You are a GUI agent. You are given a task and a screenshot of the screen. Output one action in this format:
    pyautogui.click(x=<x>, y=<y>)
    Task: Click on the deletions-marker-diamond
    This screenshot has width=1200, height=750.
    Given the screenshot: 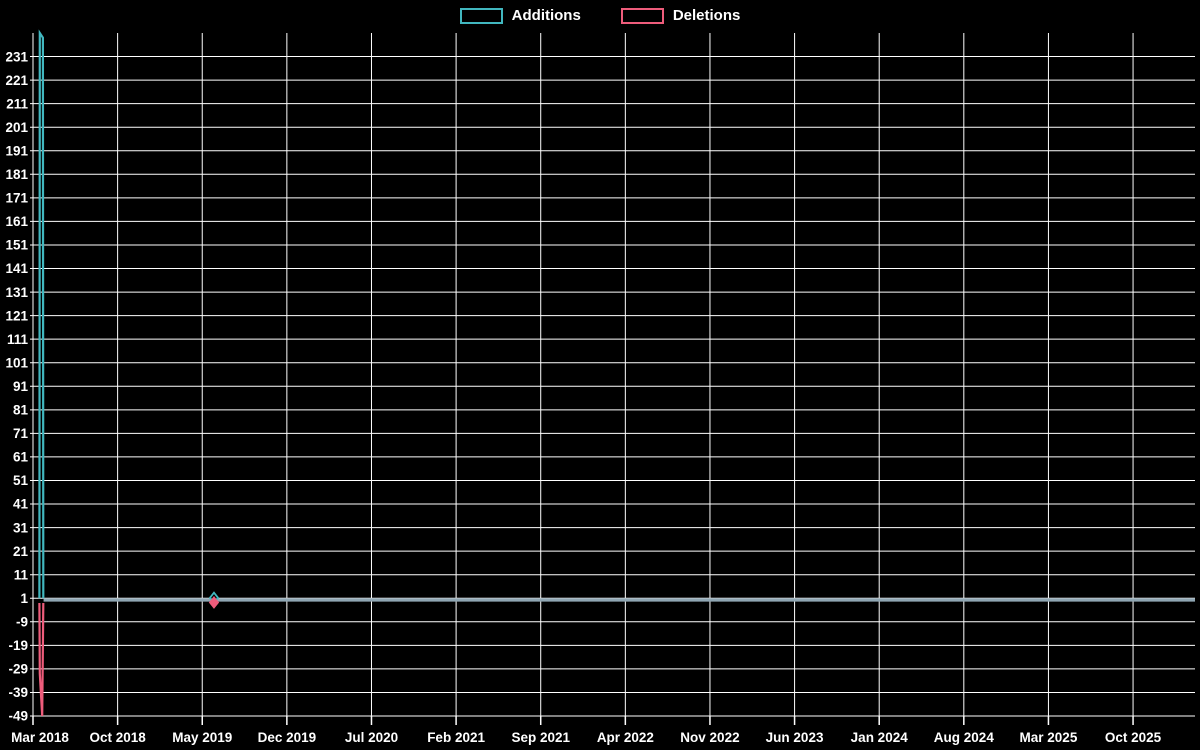 What is the action you would take?
    pyautogui.click(x=214, y=602)
    